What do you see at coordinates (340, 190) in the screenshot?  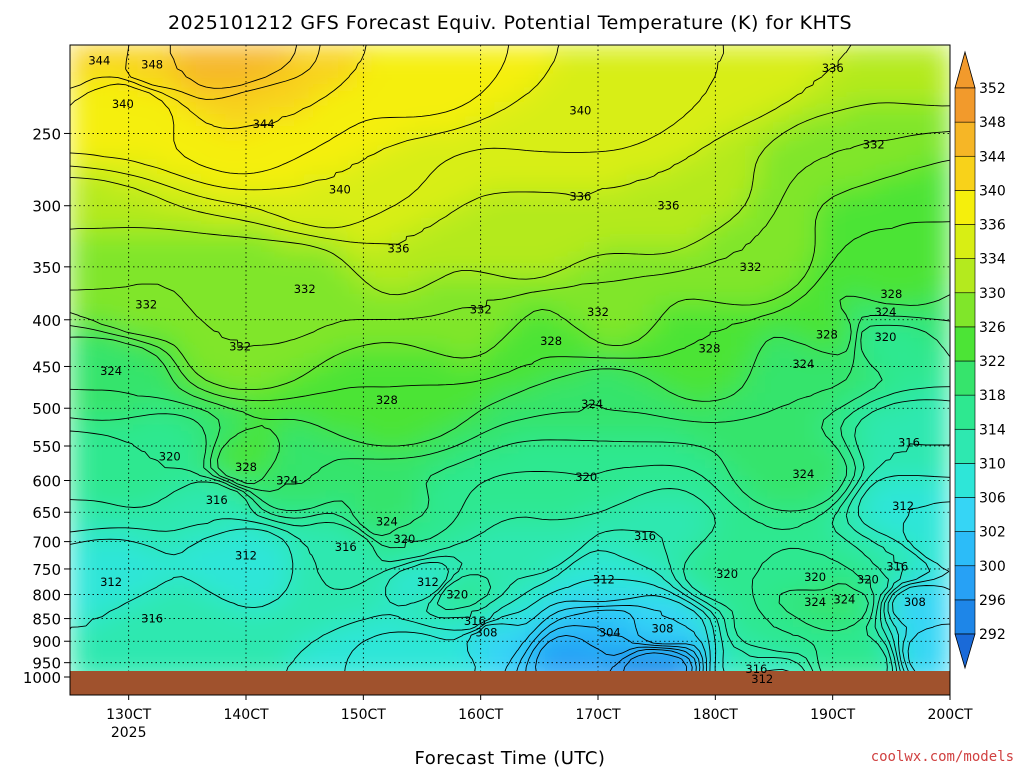 I see `contour-label: 340` at bounding box center [340, 190].